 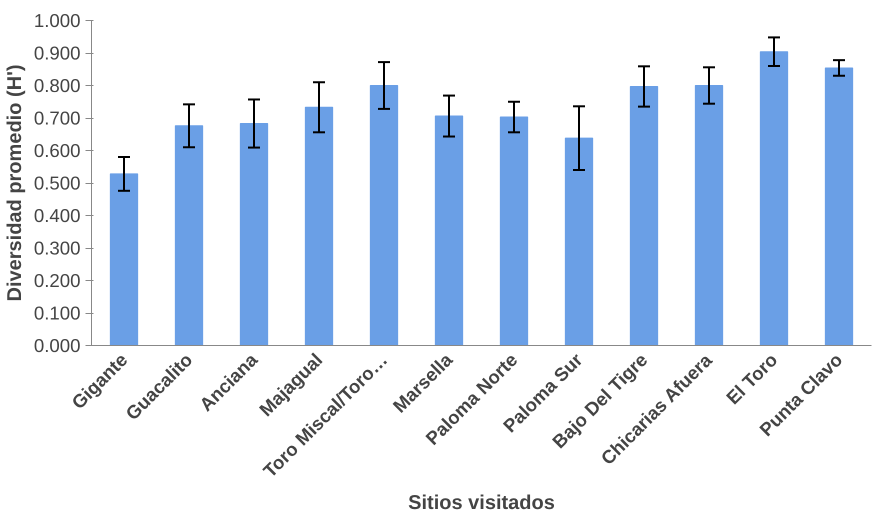 What do you see at coordinates (57, 313) in the screenshot?
I see `y-tick-label: 0.100` at bounding box center [57, 313].